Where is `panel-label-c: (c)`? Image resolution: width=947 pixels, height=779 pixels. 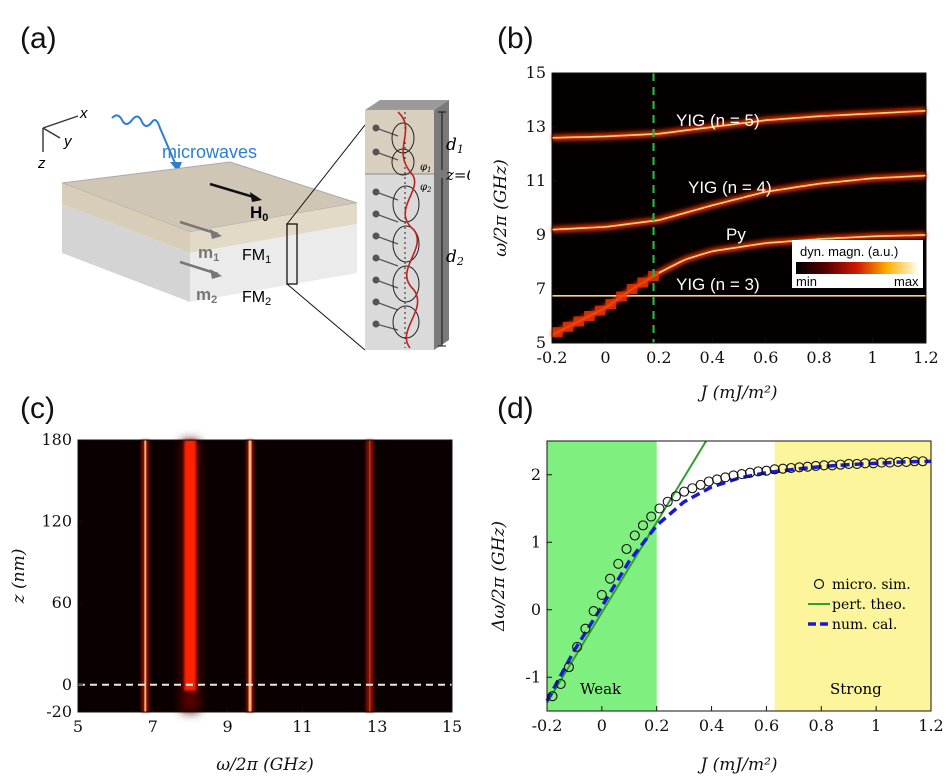 panel-label-c: (c) is located at coordinates (37, 408).